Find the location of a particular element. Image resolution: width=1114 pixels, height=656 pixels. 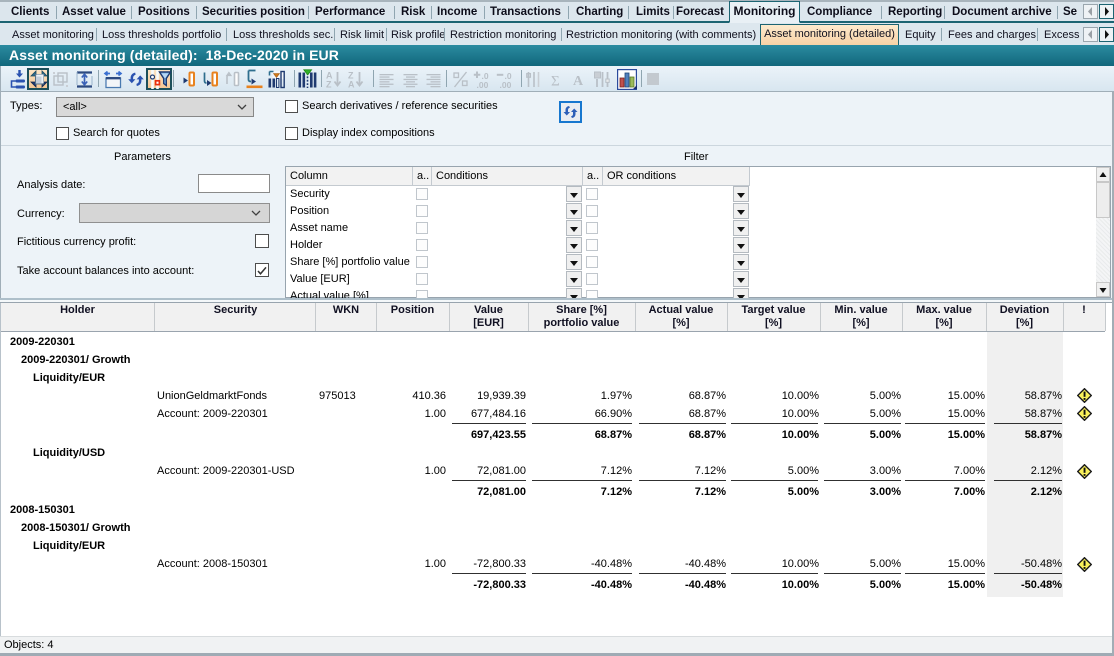

svg-text: Σ is located at coordinates (555, 82).